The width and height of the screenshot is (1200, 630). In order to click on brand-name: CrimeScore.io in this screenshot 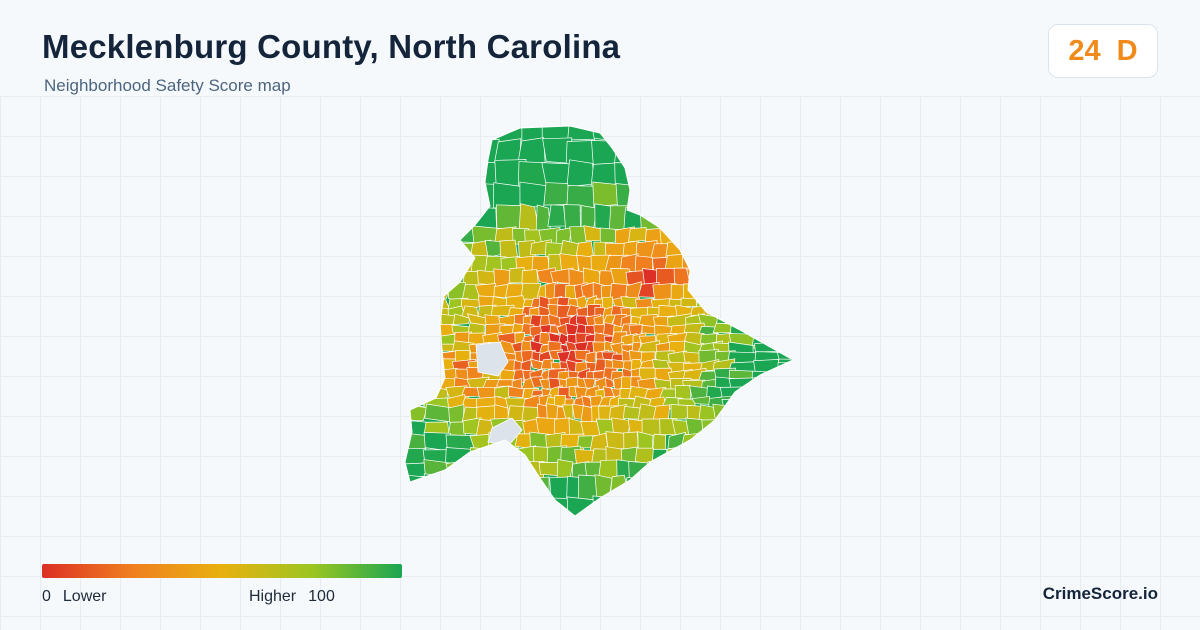, I will do `click(1100, 593)`.